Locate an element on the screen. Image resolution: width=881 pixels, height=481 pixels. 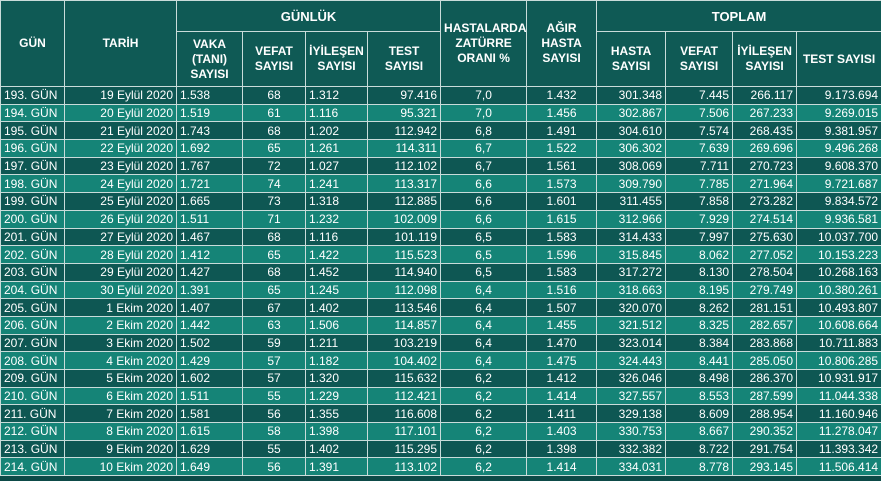
cell-toplam-iyilesen: 279.749 is located at coordinates (765, 290).